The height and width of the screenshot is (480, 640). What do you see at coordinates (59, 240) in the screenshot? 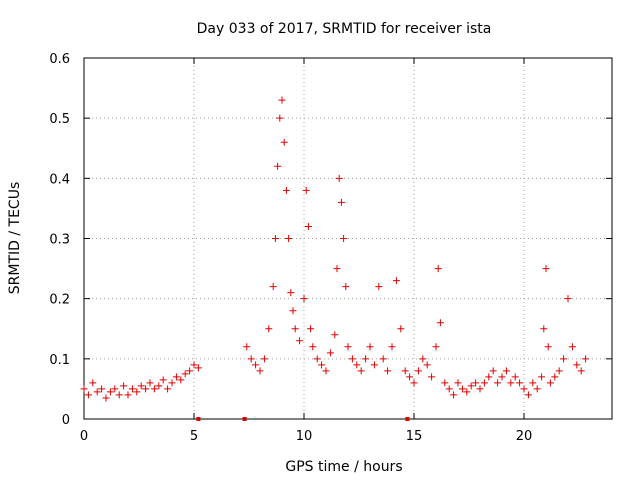
I see `y-tick-label: 0.3` at bounding box center [59, 240].